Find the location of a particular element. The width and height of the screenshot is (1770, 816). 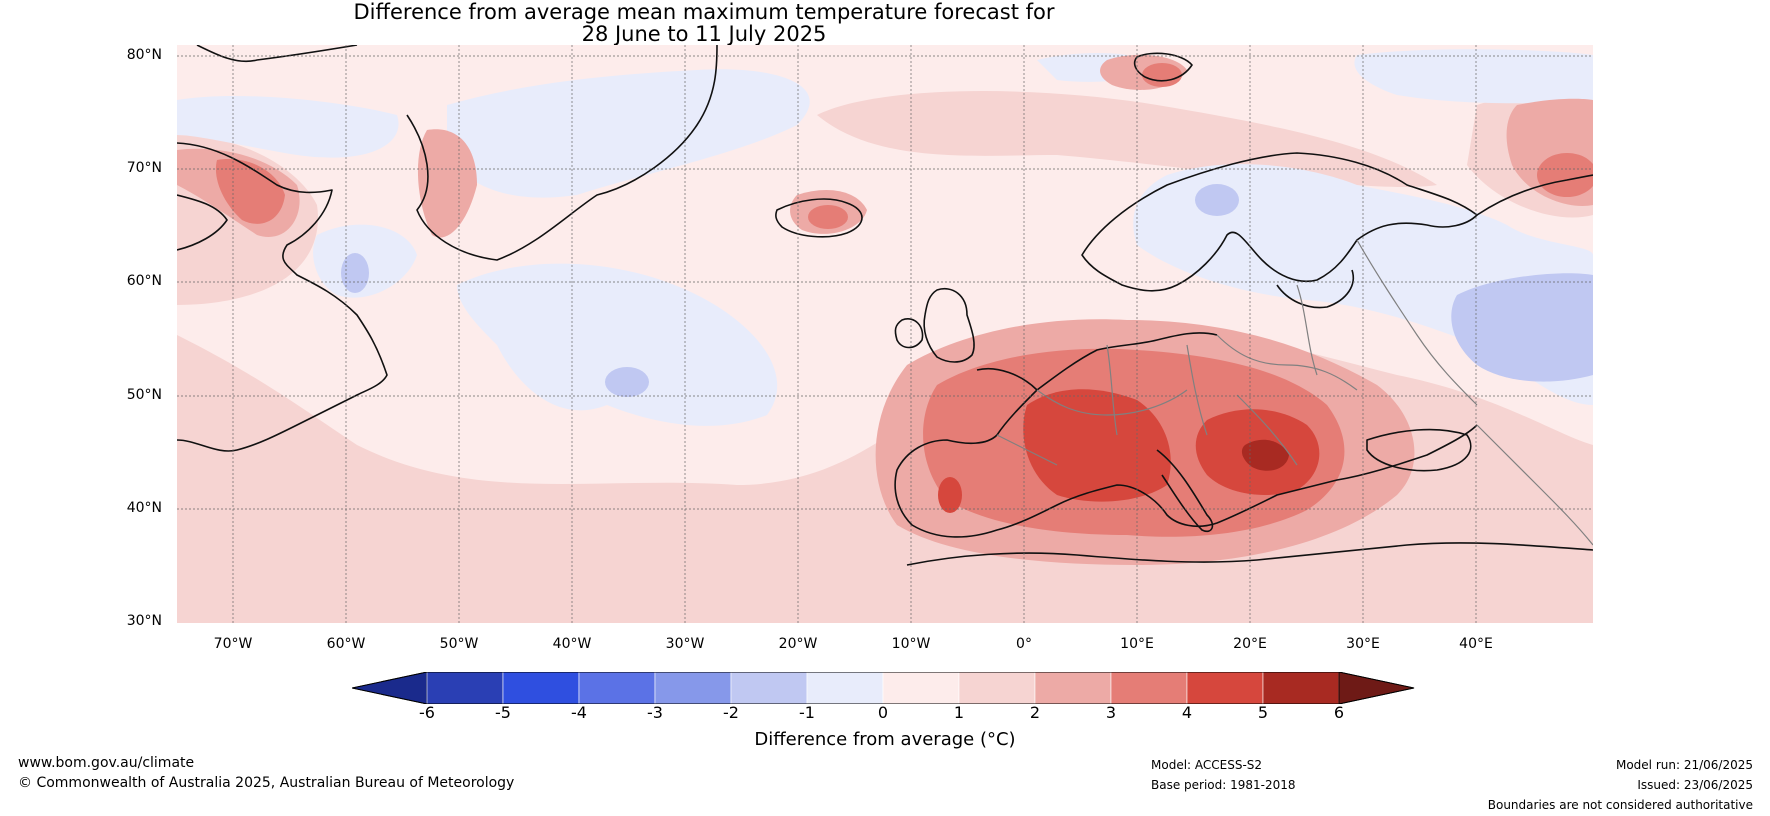

colorbar-extend-high is located at coordinates (1376, 688).